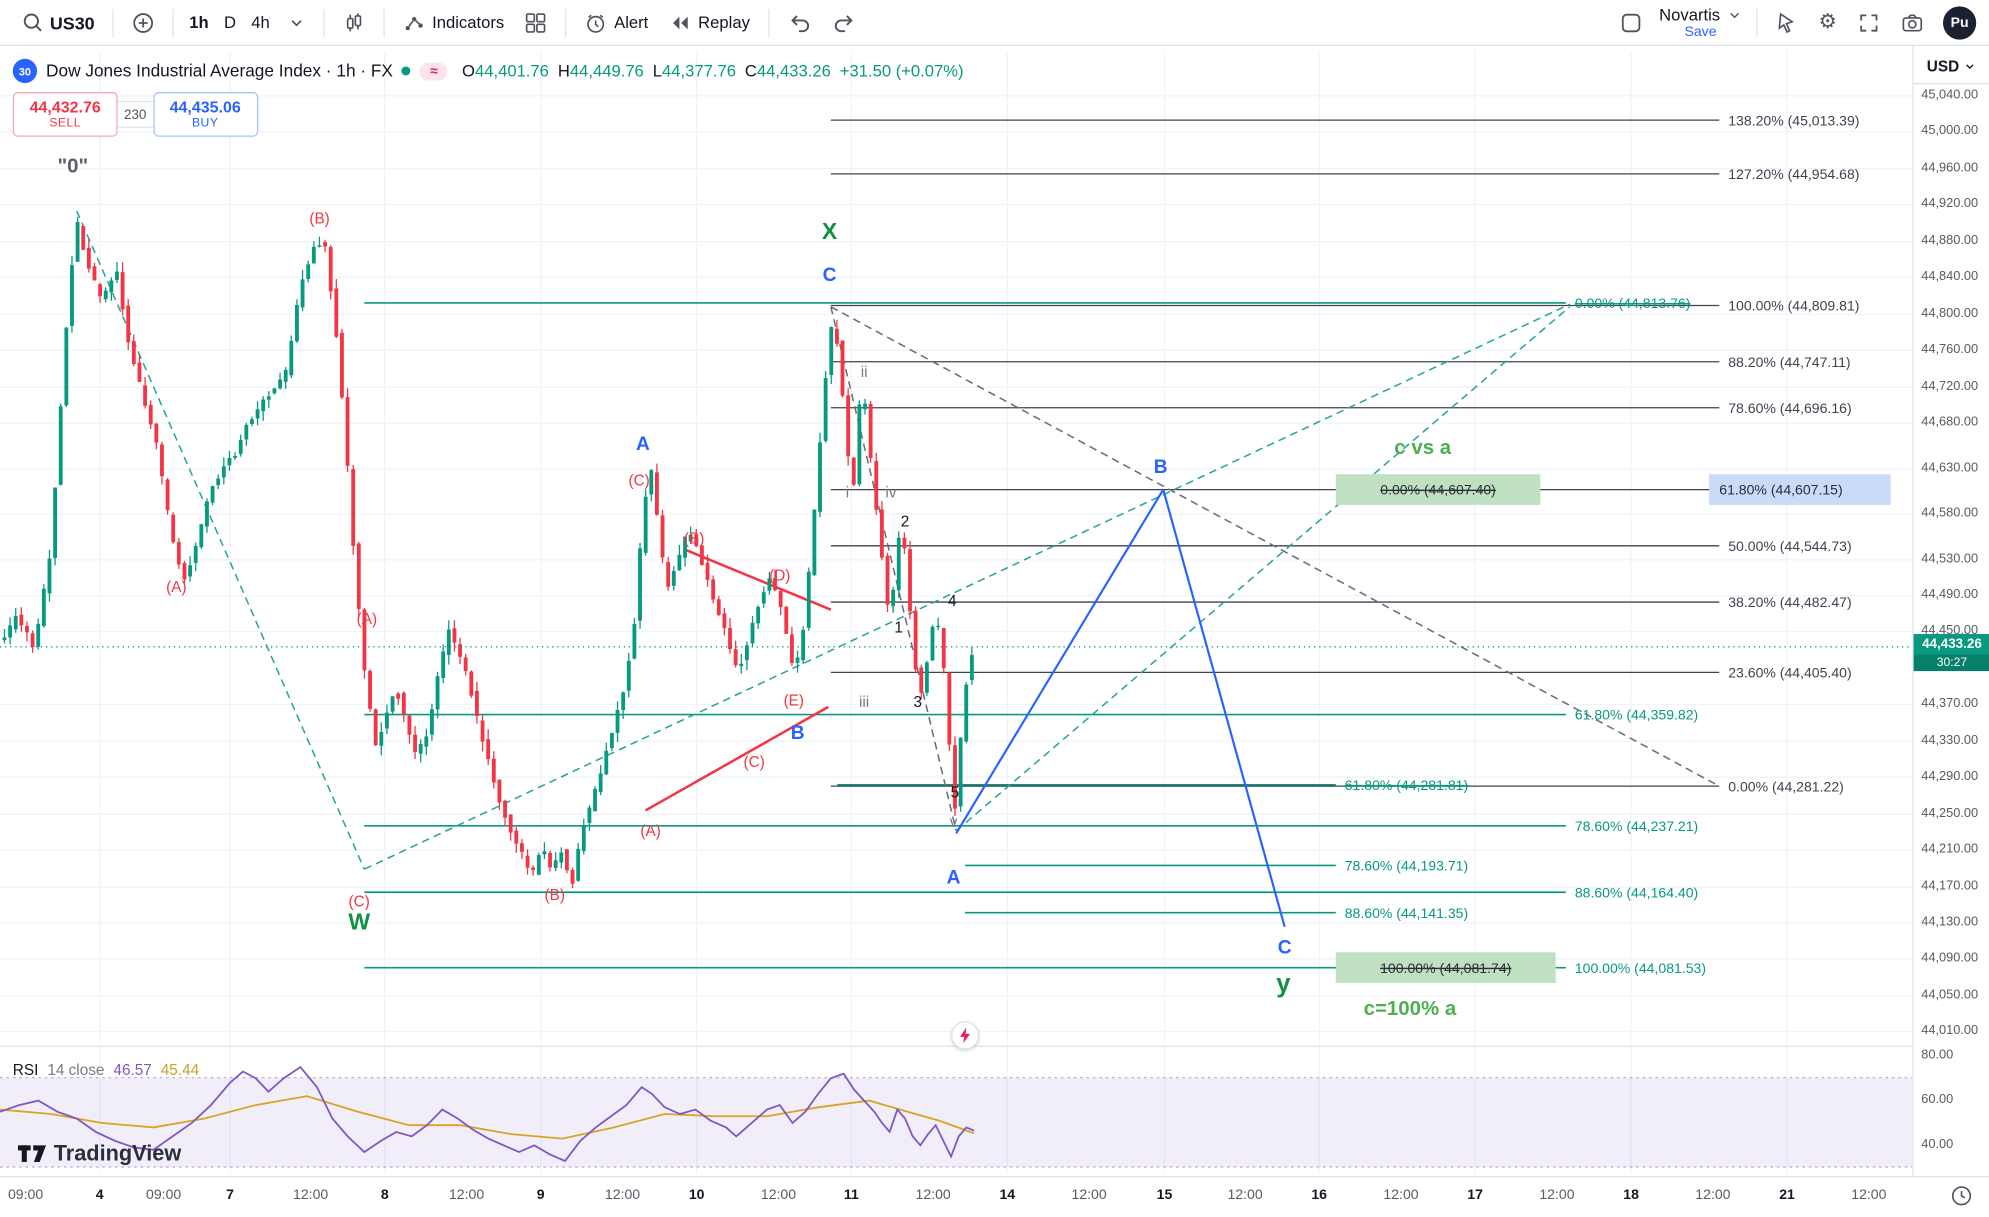  Describe the element at coordinates (1912, 22) in the screenshot. I see `screenshot-button` at that location.